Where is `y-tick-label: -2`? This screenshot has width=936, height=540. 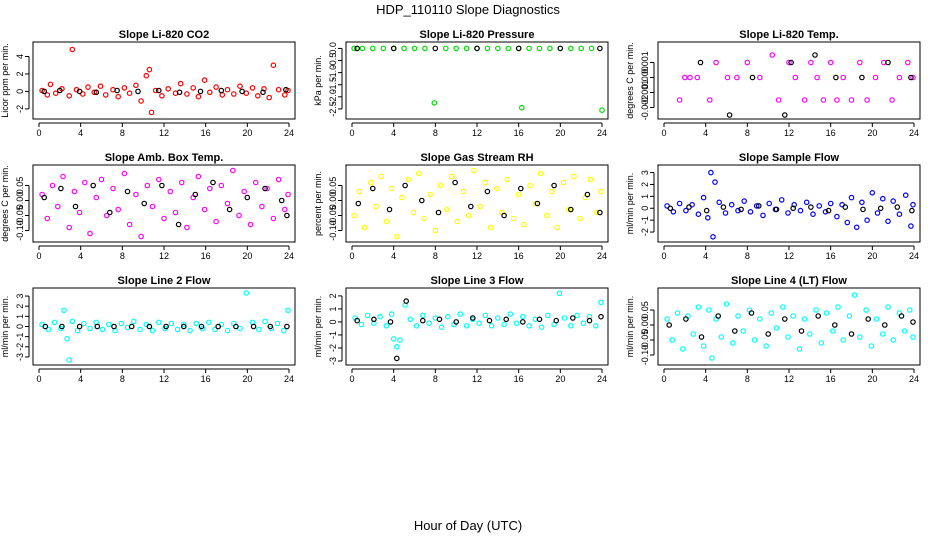 y-tick-label: -2 is located at coordinates (20, 109).